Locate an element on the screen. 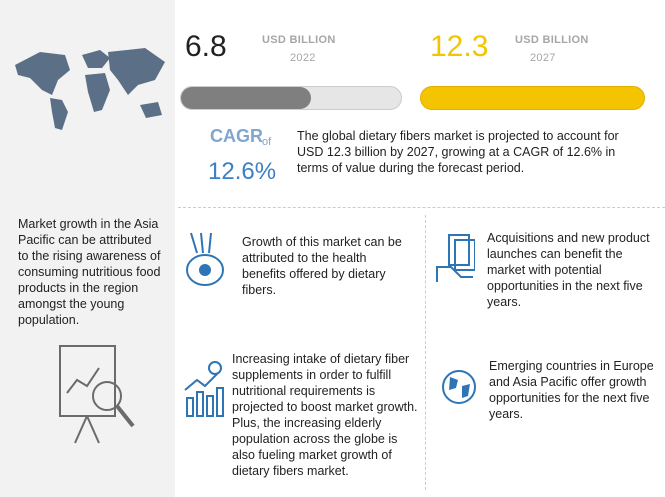 The width and height of the screenshot is (665, 497). text-line: launches can benefit the is located at coordinates (555, 254).